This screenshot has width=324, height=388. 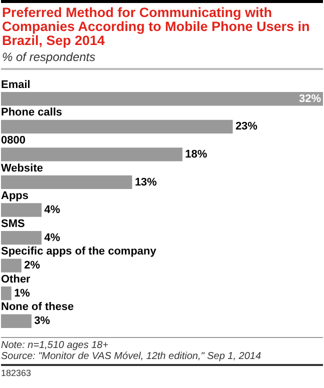 I want to click on data-label: 3%, so click(x=42, y=321).